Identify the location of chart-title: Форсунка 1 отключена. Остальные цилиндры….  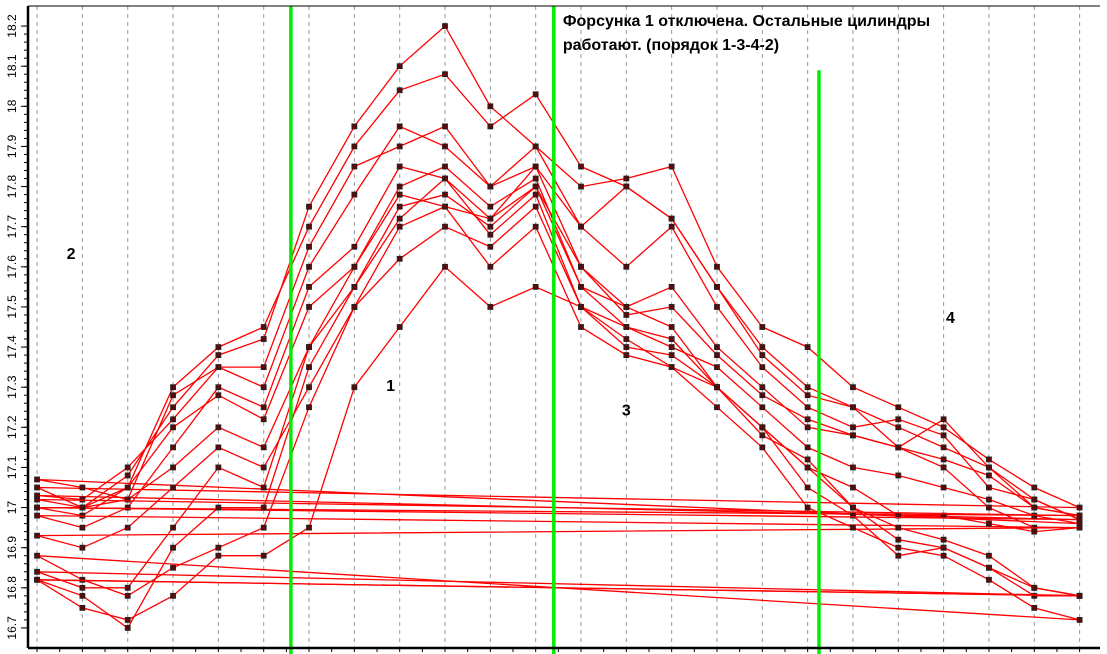
(749, 33).